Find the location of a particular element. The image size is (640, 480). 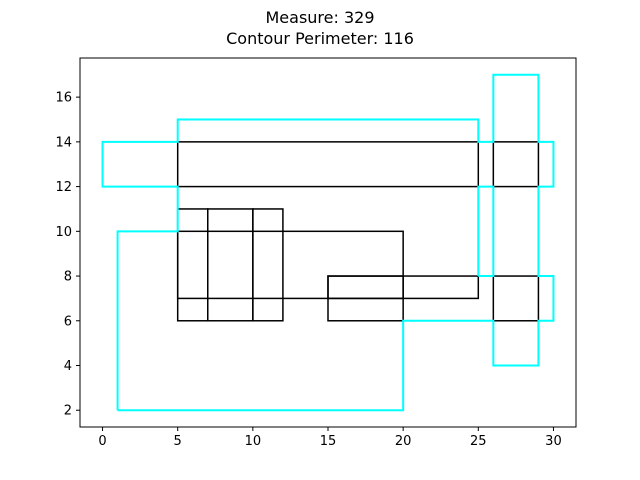

x-tick-label-20: 20 is located at coordinates (403, 441).